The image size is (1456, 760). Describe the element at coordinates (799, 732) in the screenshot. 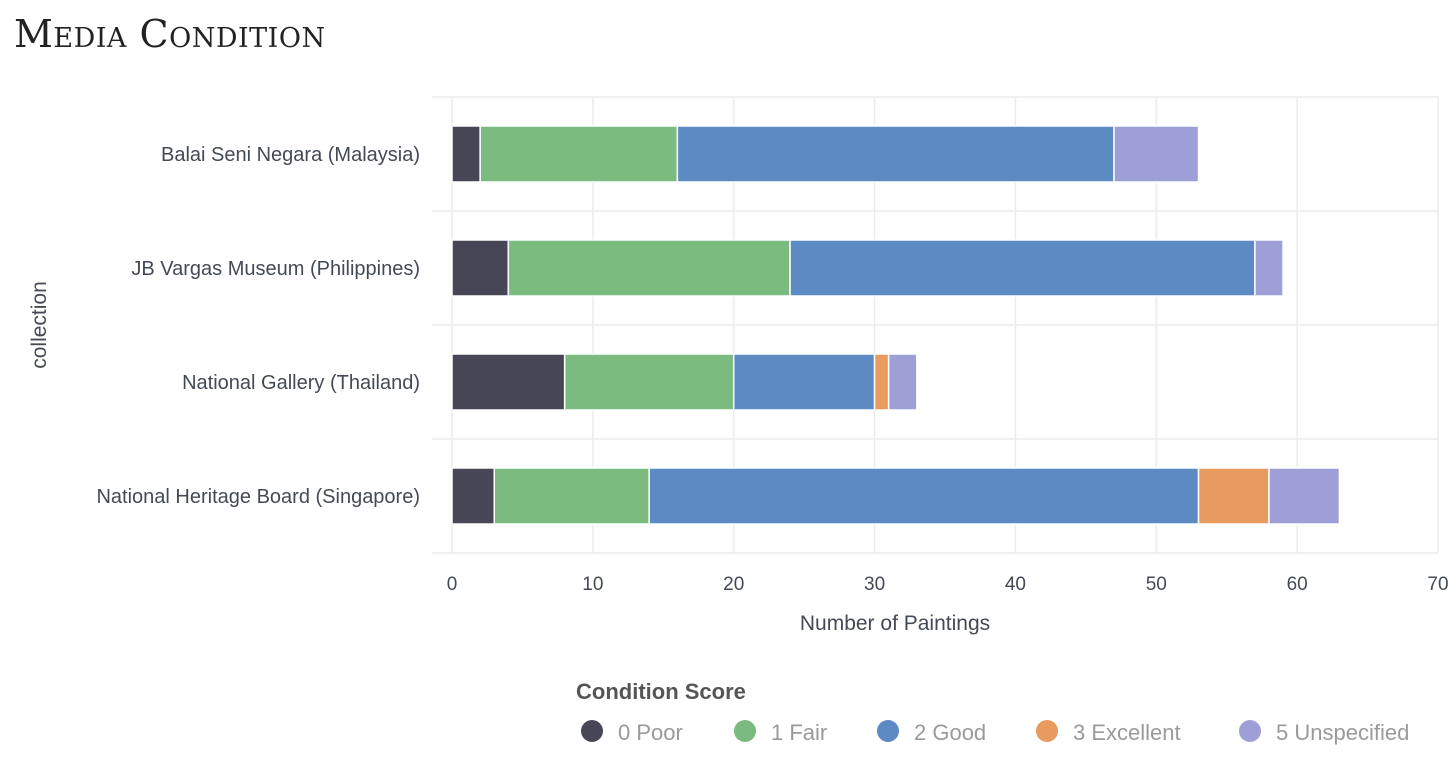

I see `legend-label: 1 Fair` at that location.